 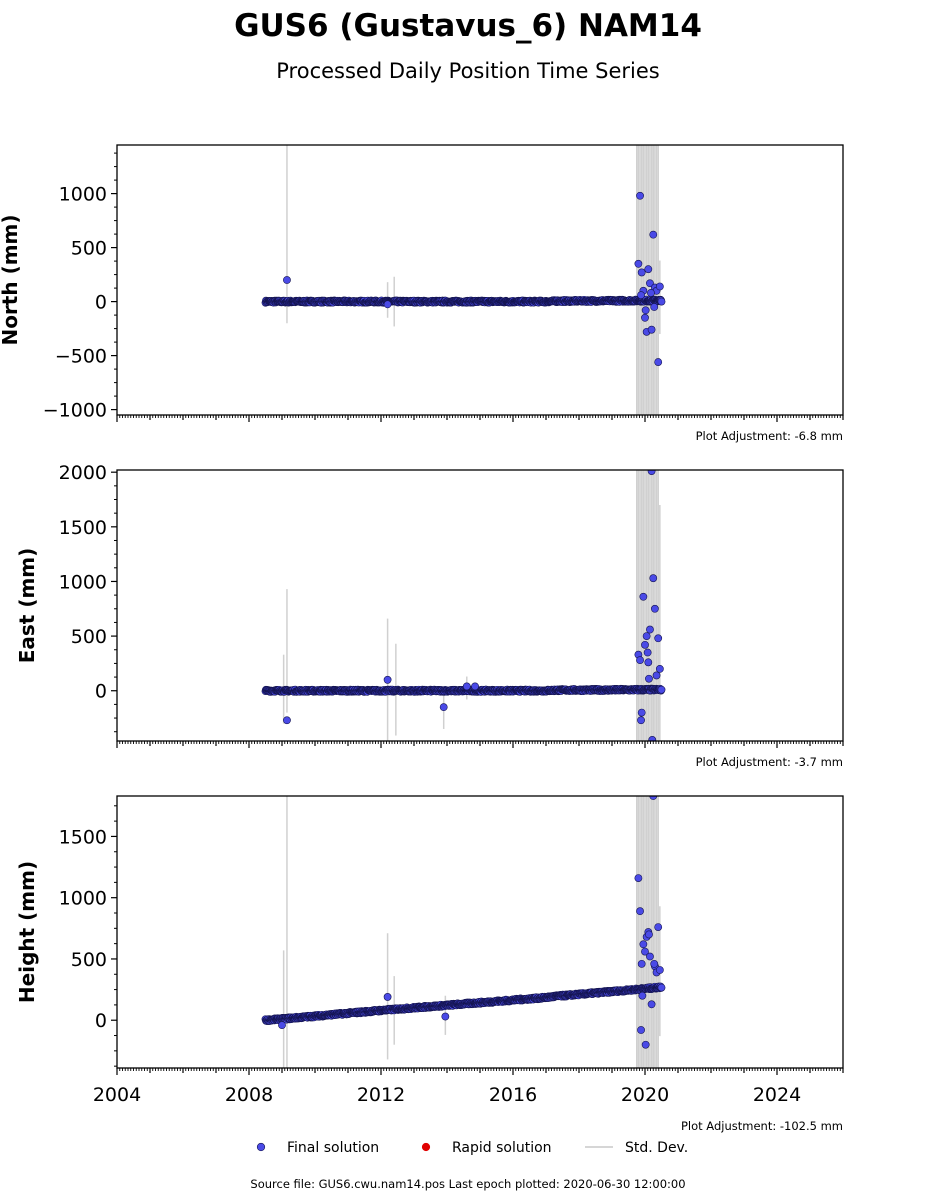 I want to click on y-tick-label: −500, so click(x=81, y=357).